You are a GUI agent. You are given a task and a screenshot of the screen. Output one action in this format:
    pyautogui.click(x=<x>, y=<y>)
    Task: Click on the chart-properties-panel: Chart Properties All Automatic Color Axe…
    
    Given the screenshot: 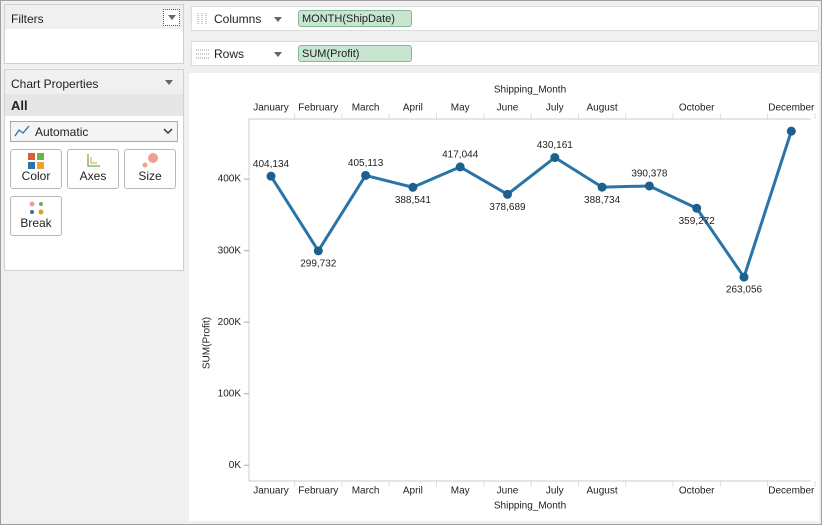 What is the action you would take?
    pyautogui.click(x=94, y=170)
    